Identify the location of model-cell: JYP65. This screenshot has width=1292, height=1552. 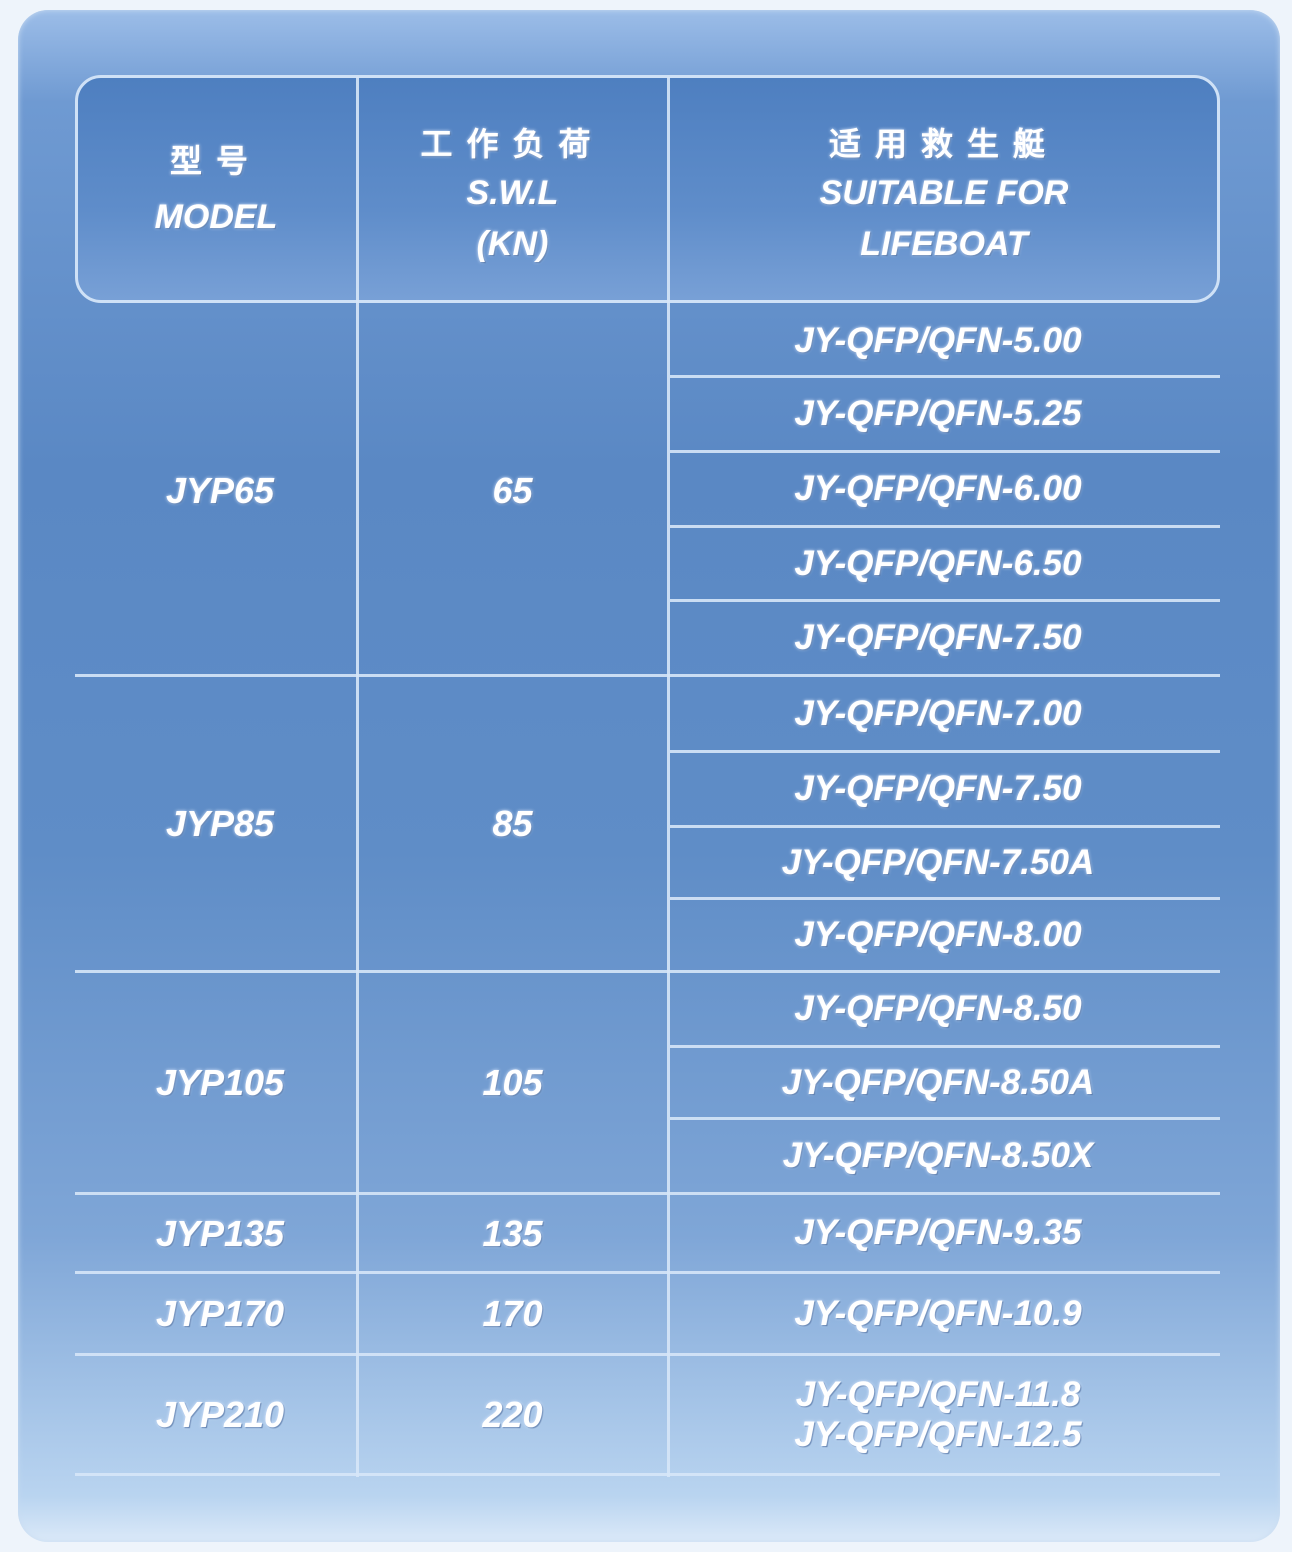
(220, 490).